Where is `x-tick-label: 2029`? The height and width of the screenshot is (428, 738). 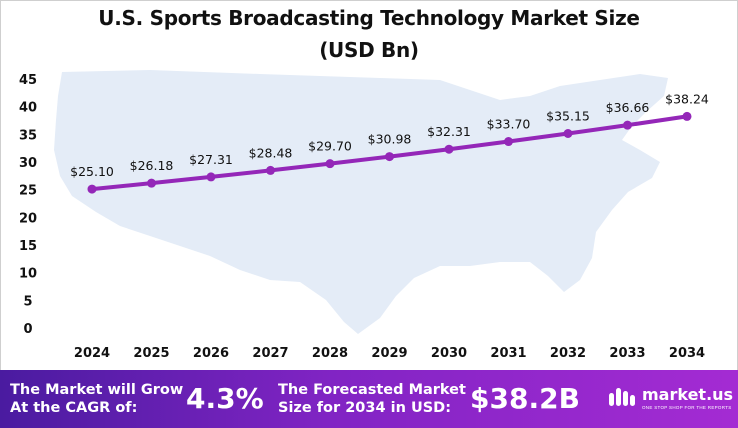 x-tick-label: 2029 is located at coordinates (389, 353).